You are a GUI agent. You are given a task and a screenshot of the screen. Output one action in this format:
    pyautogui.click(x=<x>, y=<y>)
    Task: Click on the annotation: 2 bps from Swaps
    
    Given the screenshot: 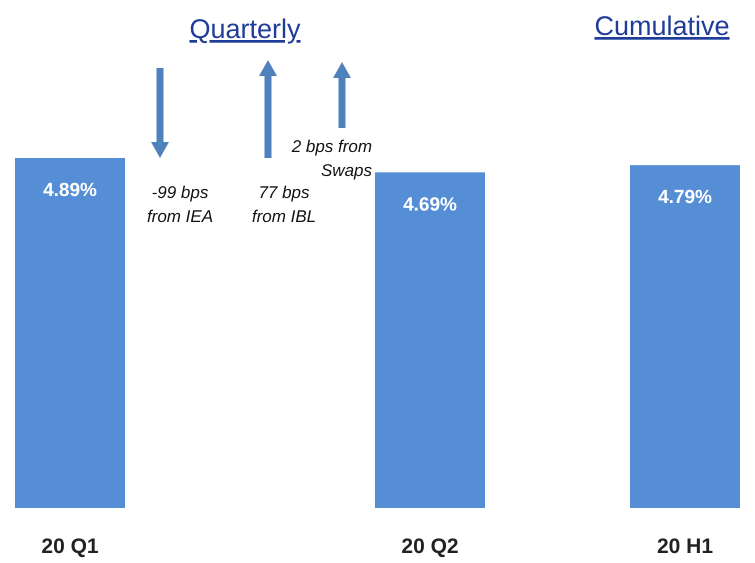 What is the action you would take?
    pyautogui.click(x=331, y=158)
    